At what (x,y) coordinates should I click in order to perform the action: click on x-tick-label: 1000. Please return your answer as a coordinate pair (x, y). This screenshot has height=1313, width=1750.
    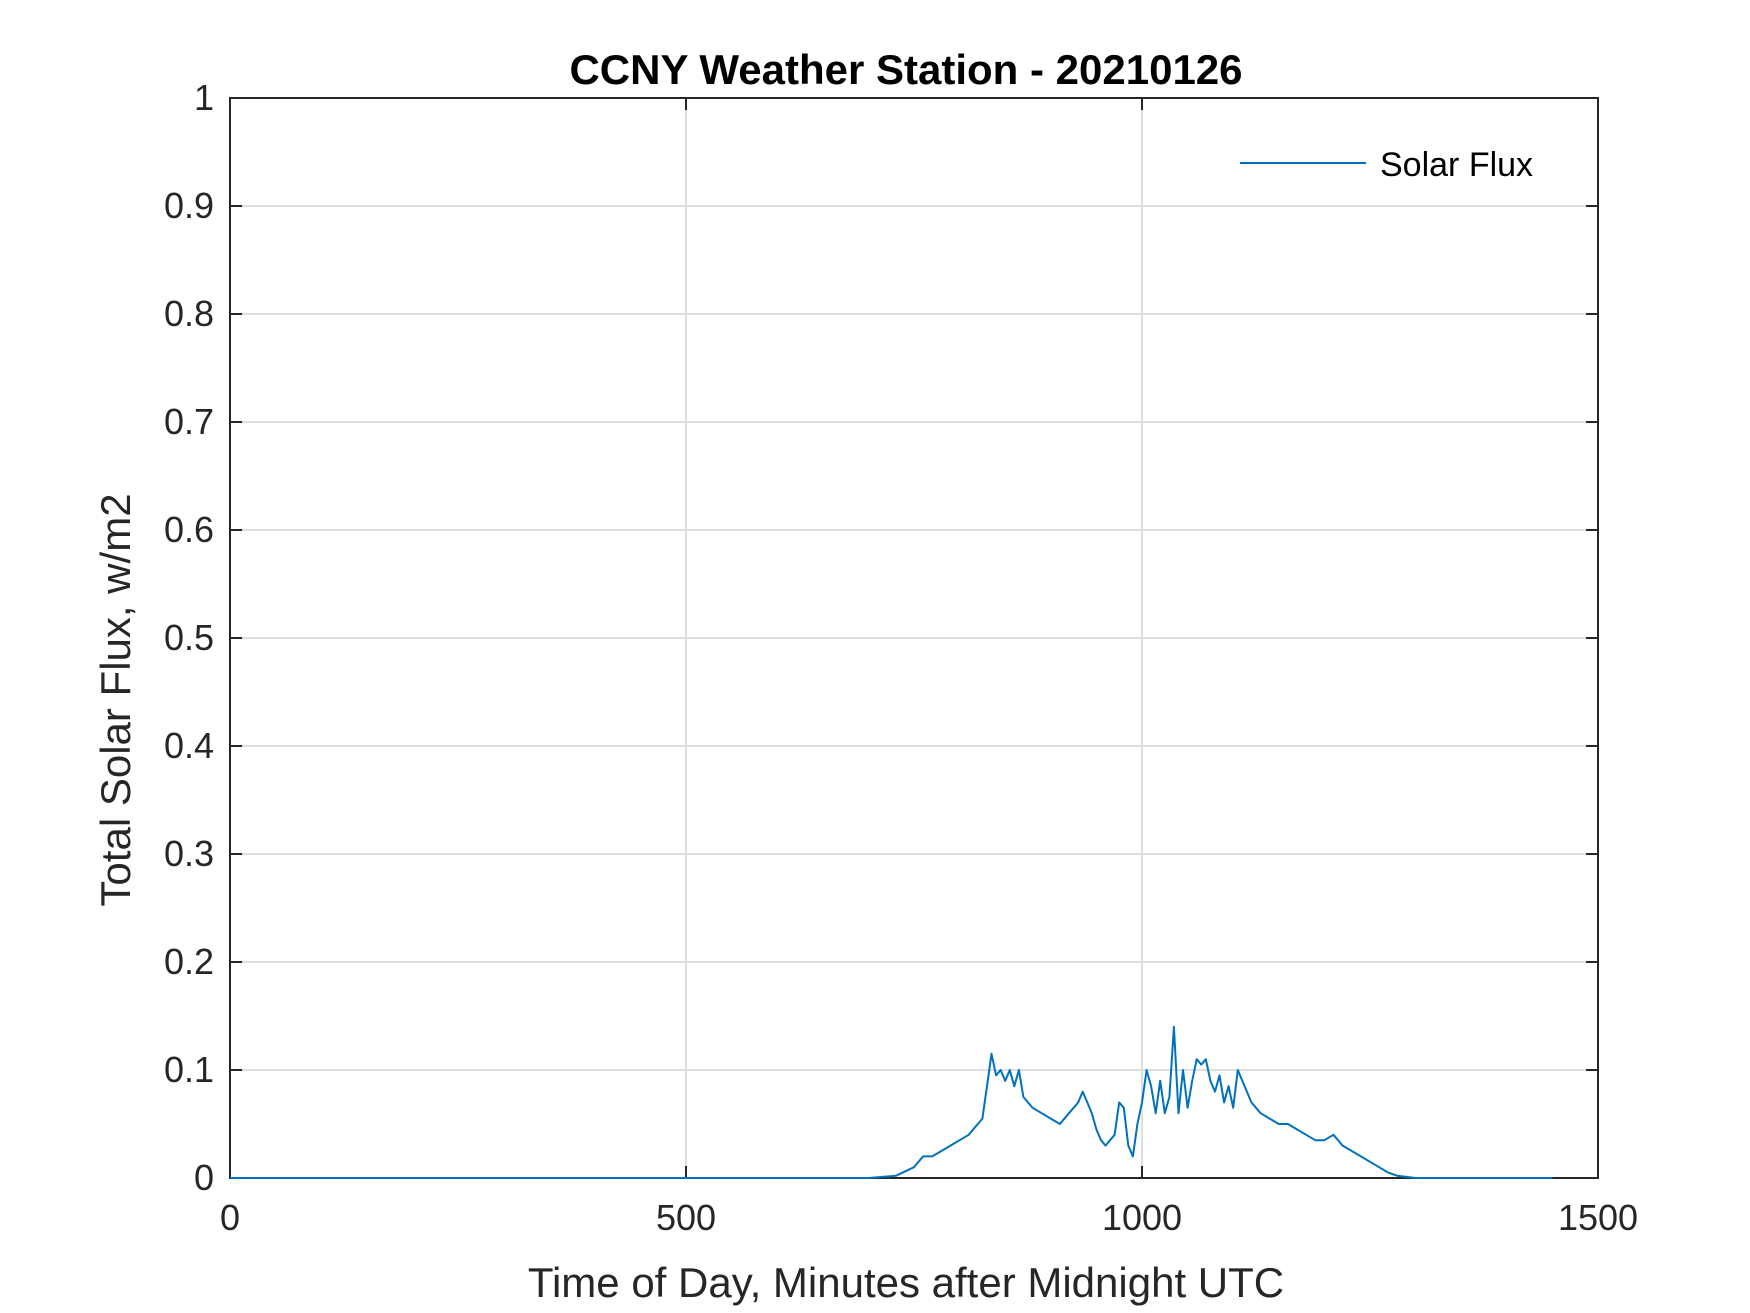
    Looking at the image, I should click on (1142, 1217).